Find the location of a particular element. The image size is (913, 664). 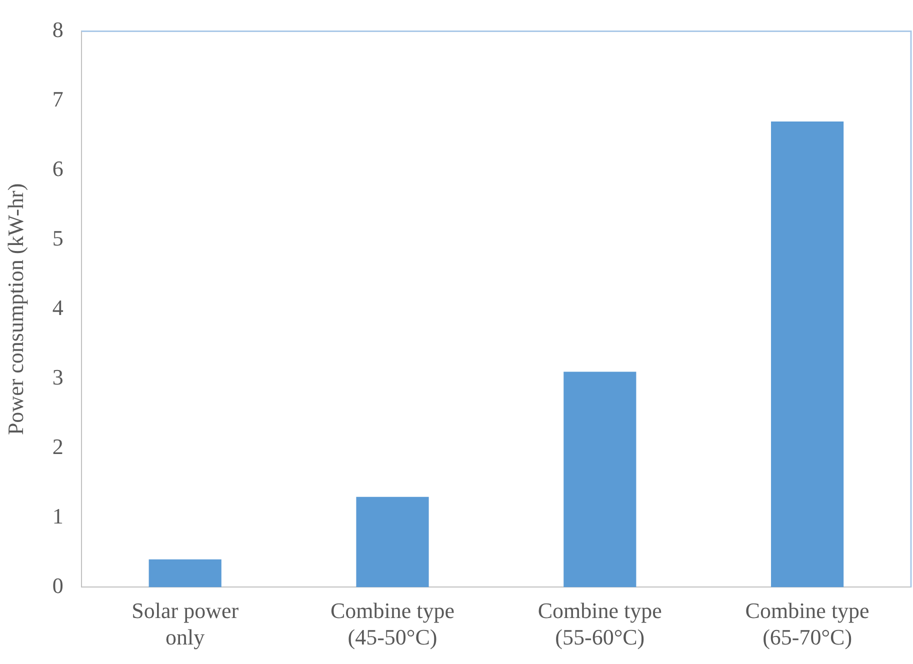

x-tick-label: Combine type (65-70°C) is located at coordinates (807, 624).